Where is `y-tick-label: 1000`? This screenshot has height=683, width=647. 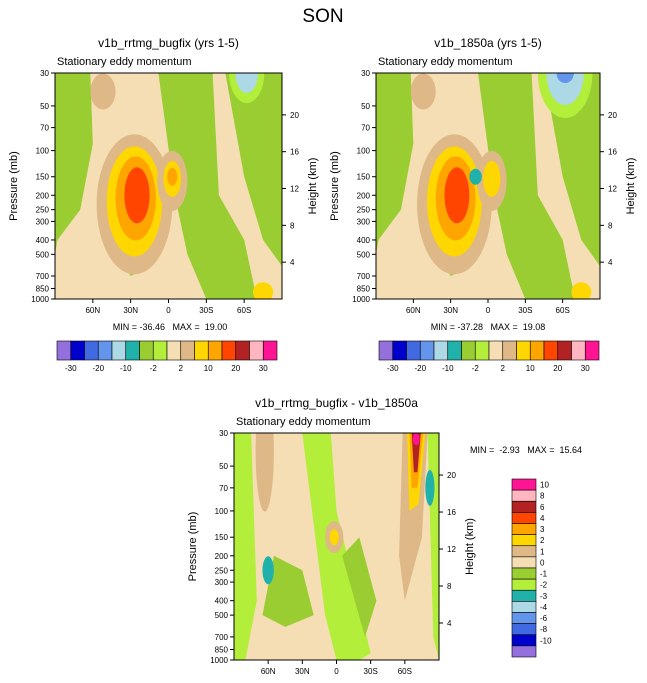 y-tick-label: 1000 is located at coordinates (40, 299).